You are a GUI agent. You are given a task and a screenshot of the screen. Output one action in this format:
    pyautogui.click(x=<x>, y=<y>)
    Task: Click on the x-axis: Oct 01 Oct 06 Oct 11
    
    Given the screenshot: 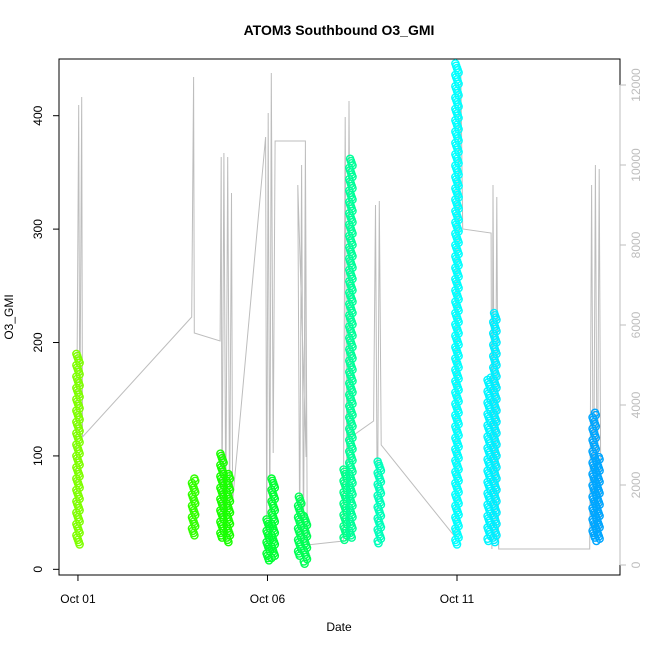 What is the action you would take?
    pyautogui.click(x=267, y=590)
    